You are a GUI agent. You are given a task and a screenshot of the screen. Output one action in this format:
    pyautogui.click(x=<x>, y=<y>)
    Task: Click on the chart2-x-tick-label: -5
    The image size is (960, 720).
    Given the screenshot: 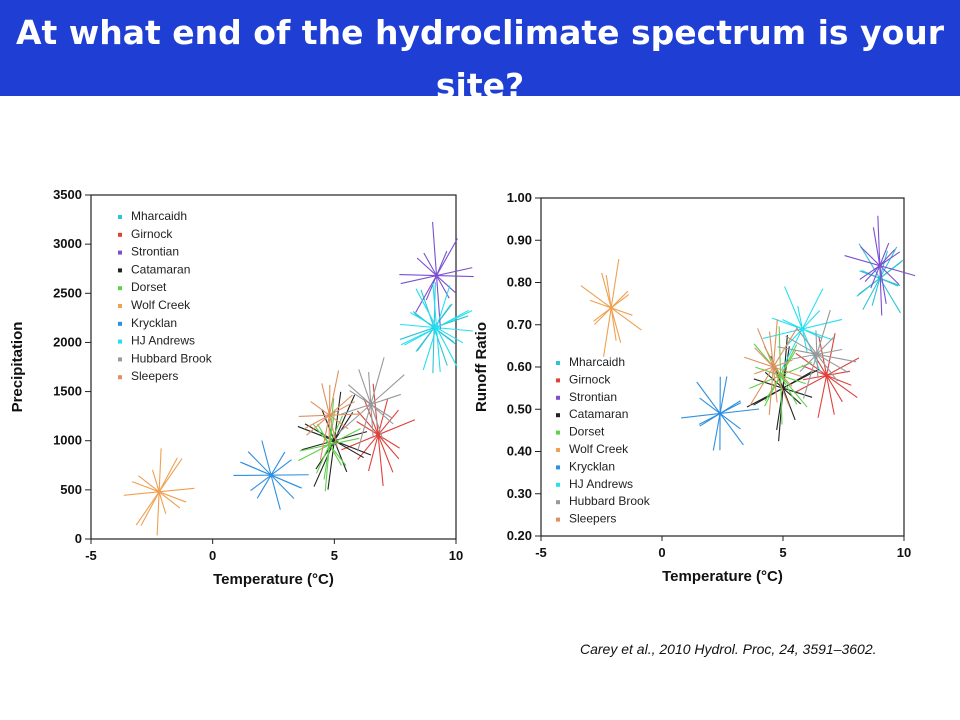 What is the action you would take?
    pyautogui.click(x=541, y=552)
    